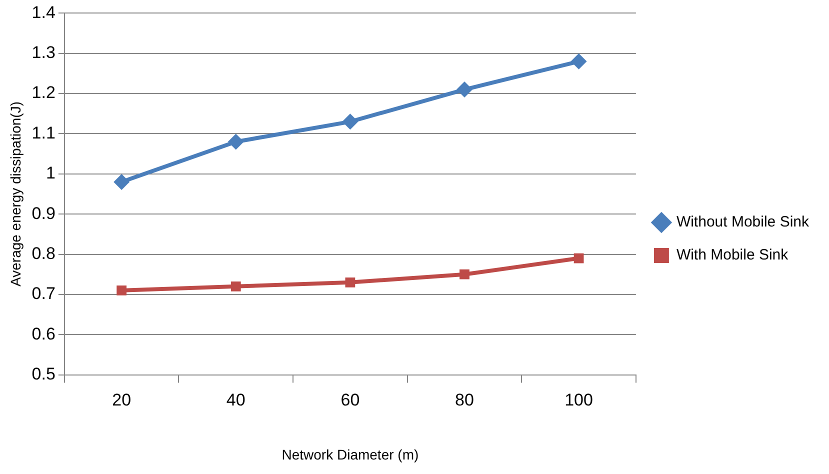 The width and height of the screenshot is (829, 474). I want to click on y-tick-label: 1, so click(51, 173).